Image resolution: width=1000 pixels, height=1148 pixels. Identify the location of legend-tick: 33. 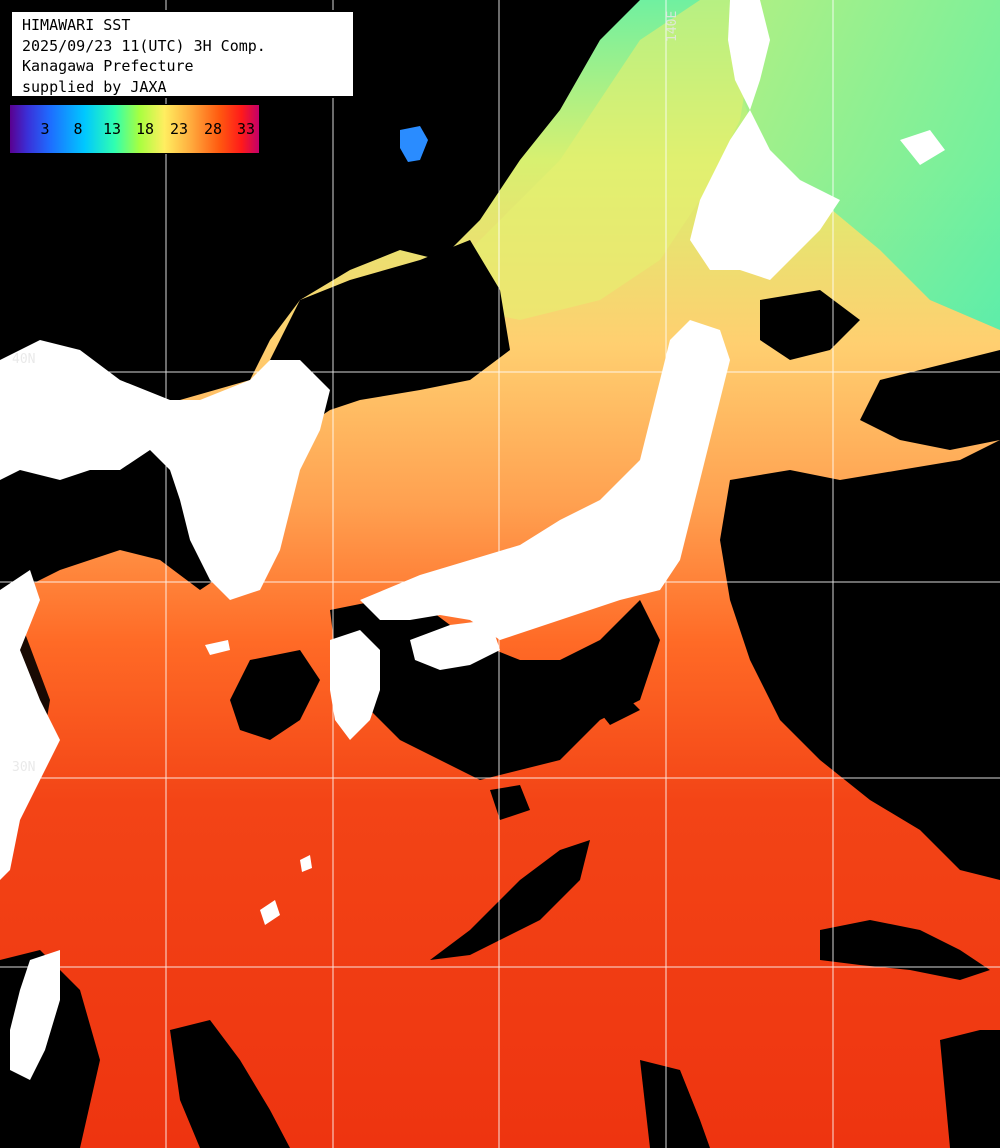
(246, 129).